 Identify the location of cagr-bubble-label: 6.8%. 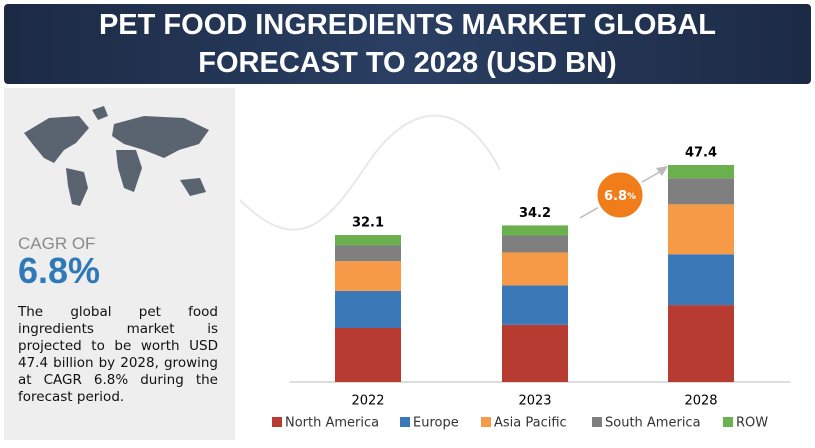
(620, 196).